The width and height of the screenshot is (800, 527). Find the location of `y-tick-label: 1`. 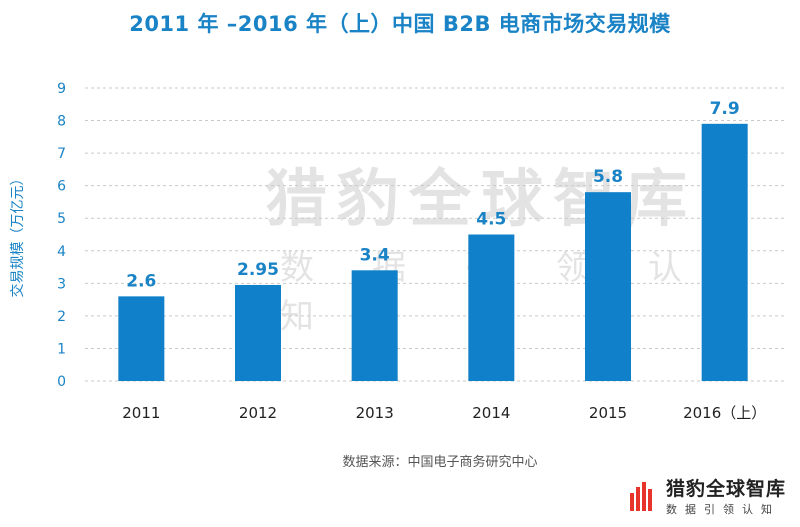

y-tick-label: 1 is located at coordinates (61, 349).